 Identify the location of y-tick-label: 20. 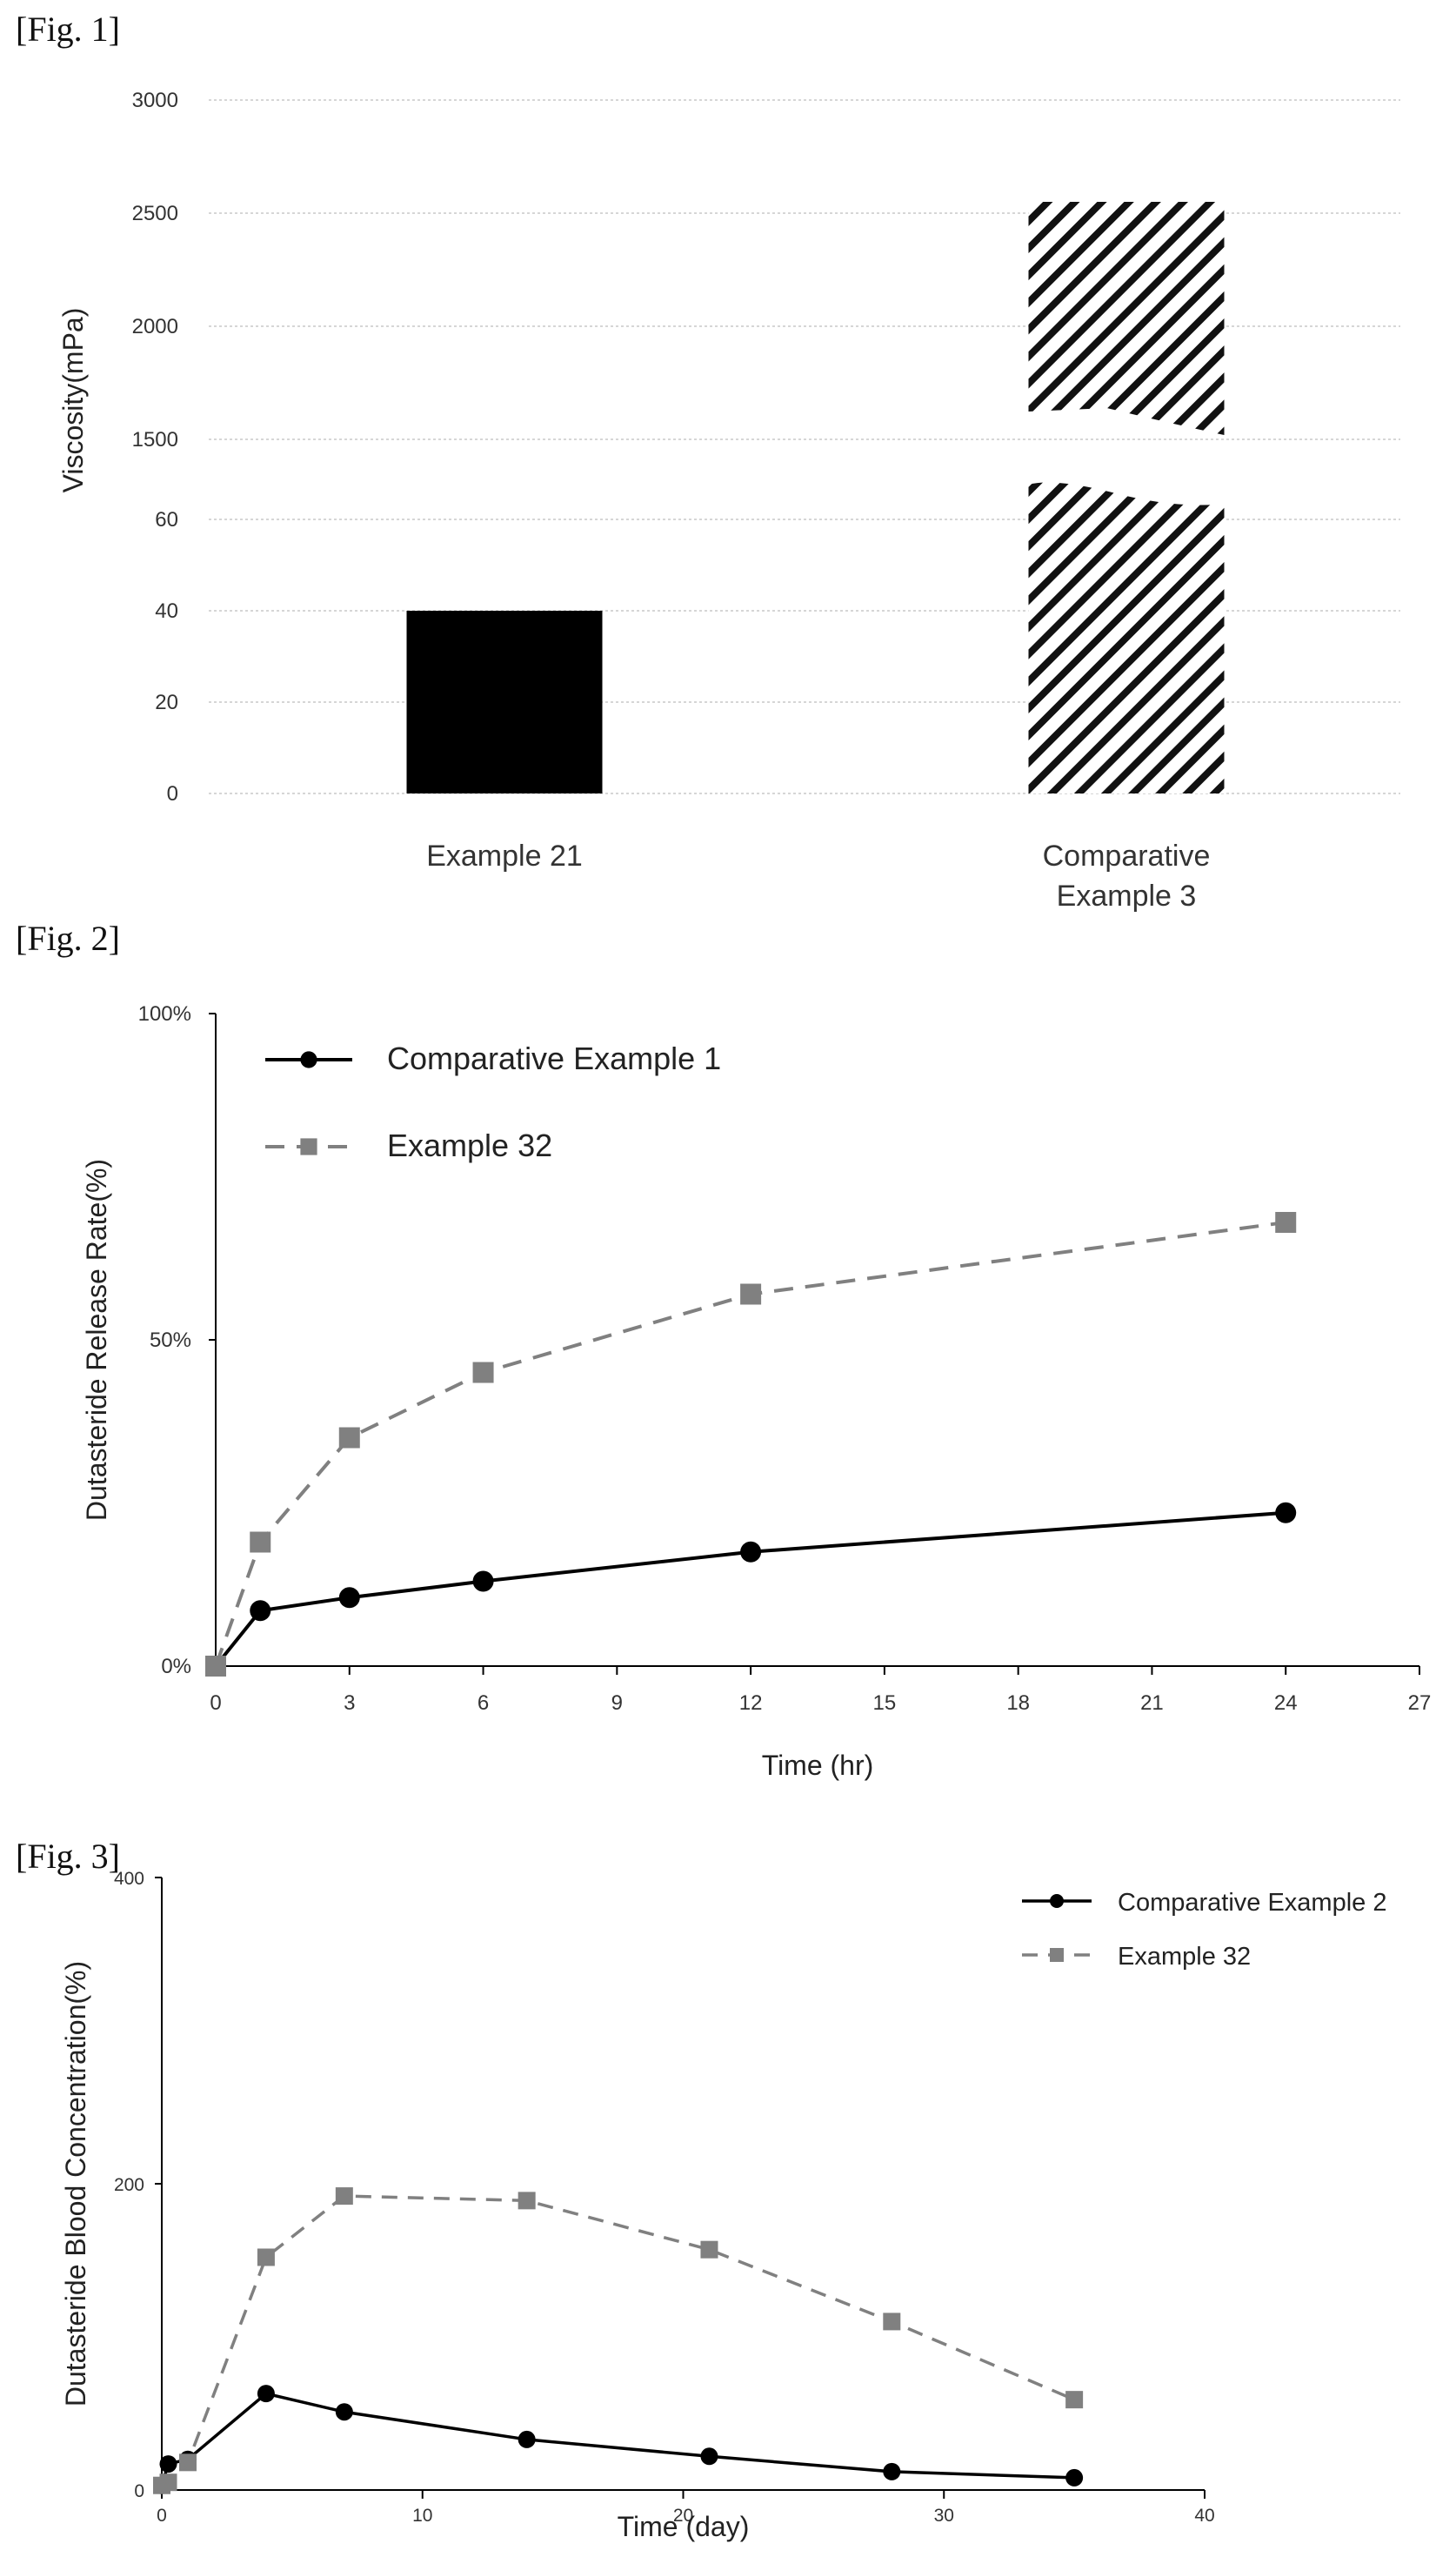
(166, 703).